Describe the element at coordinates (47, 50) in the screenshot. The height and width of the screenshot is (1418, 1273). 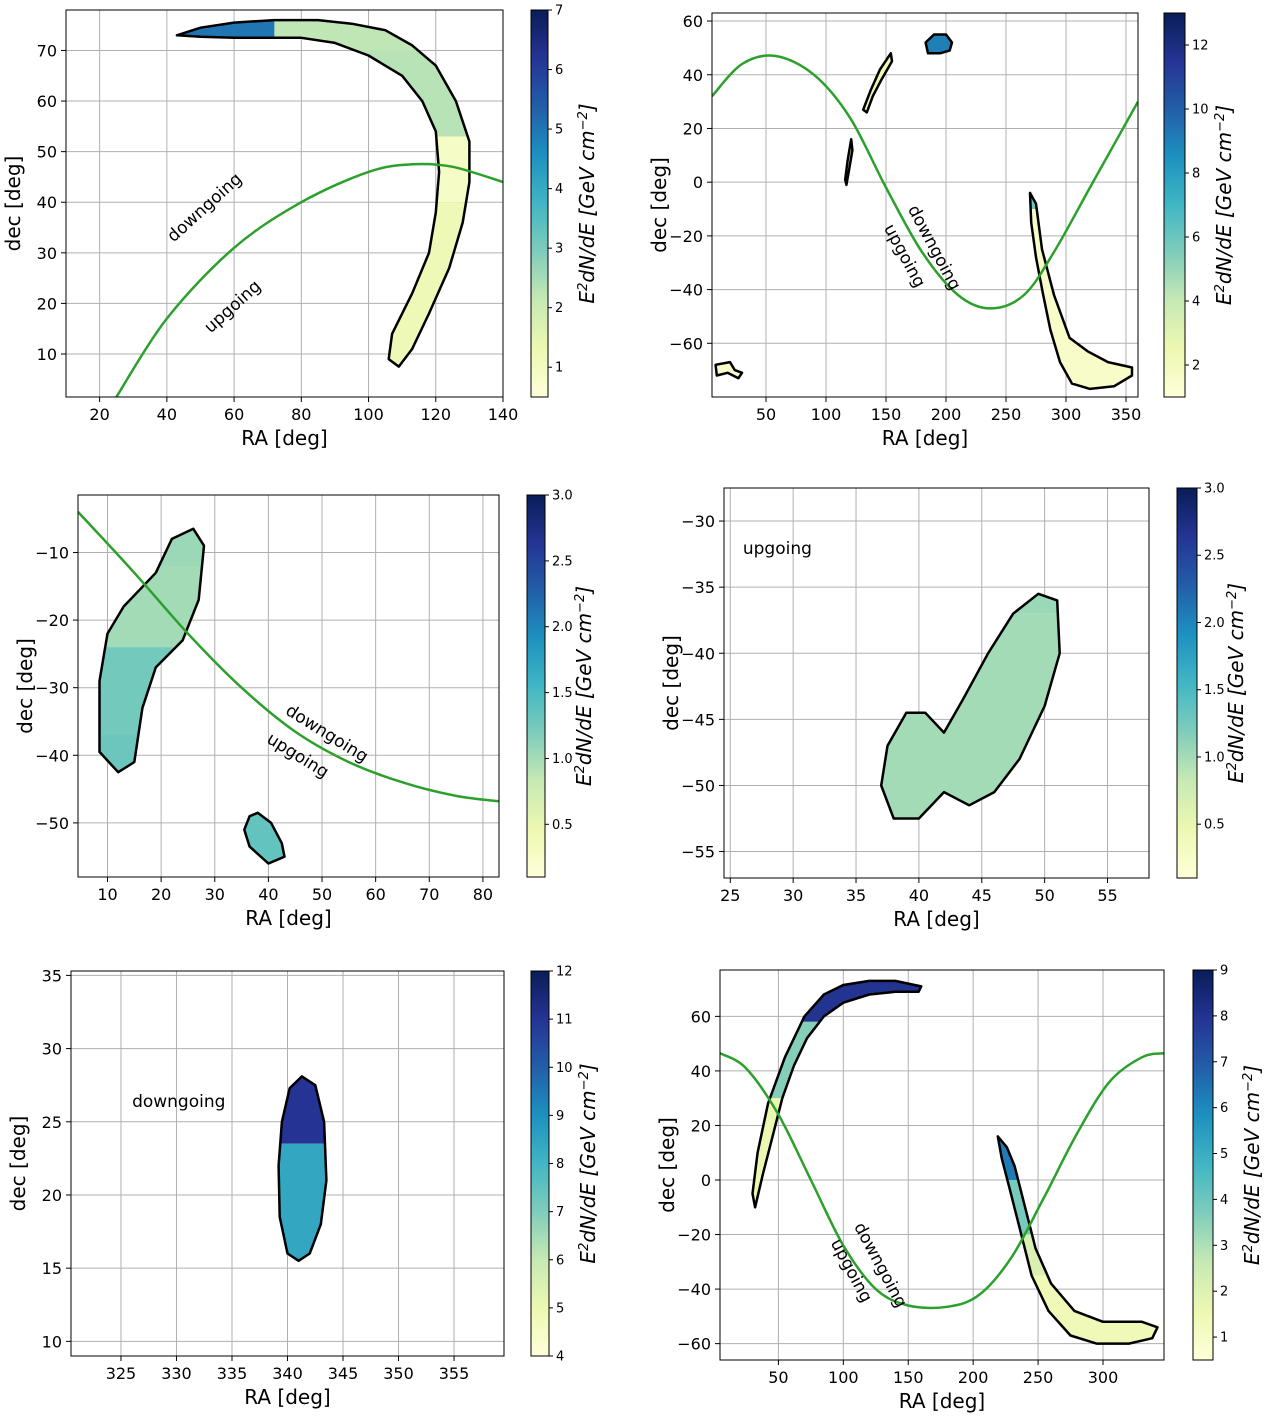
I see `y-tick-label: 70` at that location.